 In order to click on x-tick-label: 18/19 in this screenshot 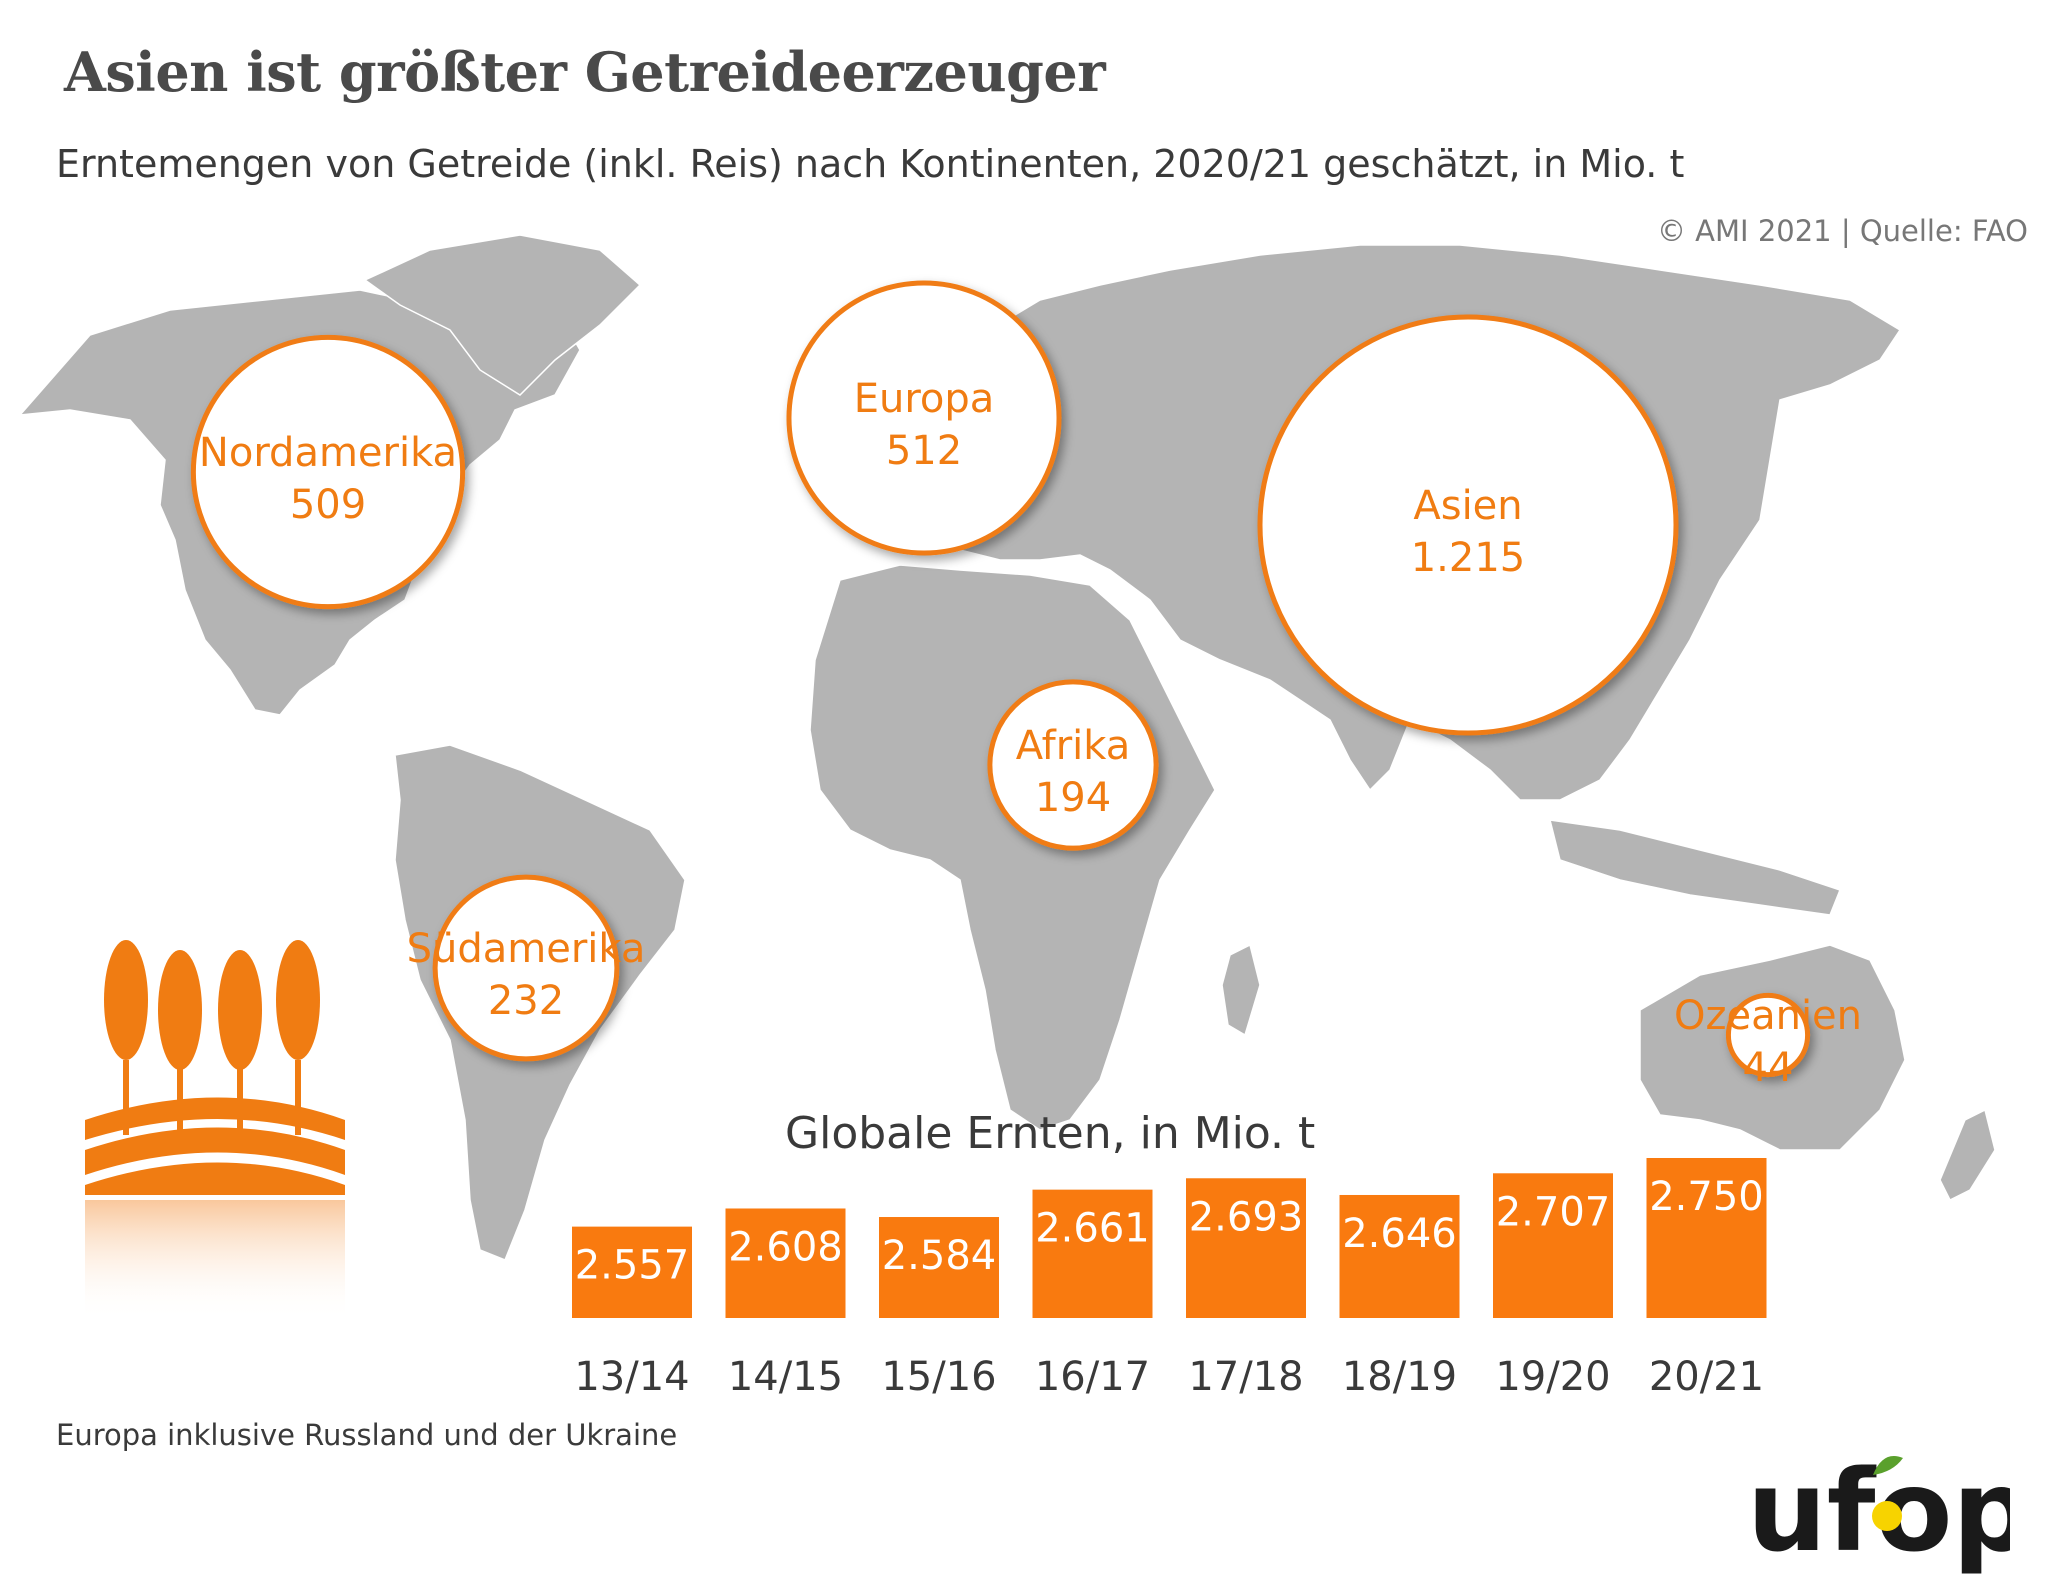, I will do `click(1399, 1377)`.